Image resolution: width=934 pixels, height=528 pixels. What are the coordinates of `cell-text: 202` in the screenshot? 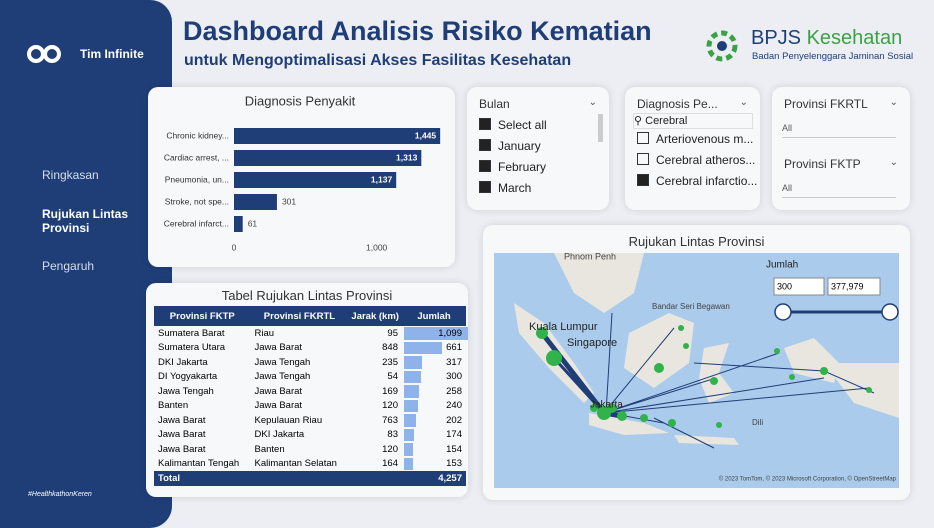 It's located at (454, 420).